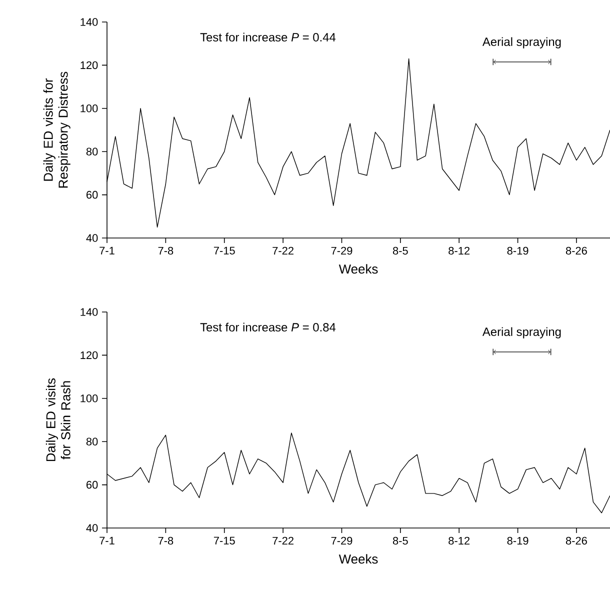 This screenshot has height=593, width=610. Describe the element at coordinates (58, 420) in the screenshot. I see `y-axis-title: Daily ED visits for Skin Rash` at that location.